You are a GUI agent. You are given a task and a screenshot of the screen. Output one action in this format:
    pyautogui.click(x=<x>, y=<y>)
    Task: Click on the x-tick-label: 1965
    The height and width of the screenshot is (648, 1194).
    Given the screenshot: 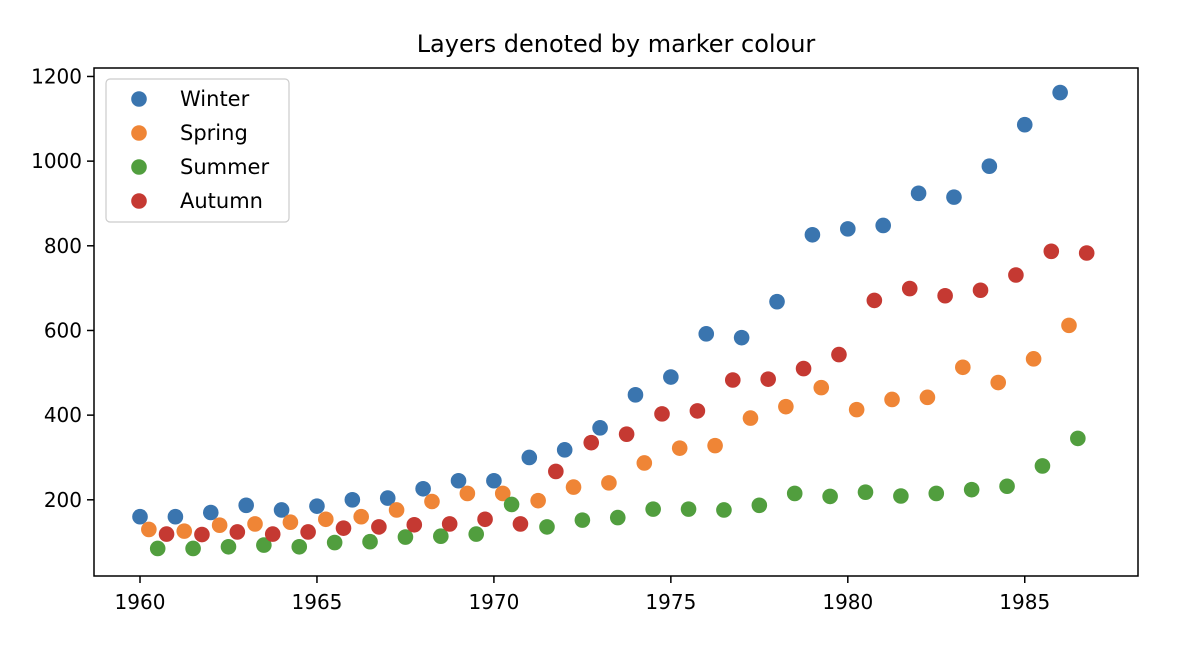 What is the action you would take?
    pyautogui.click(x=317, y=602)
    